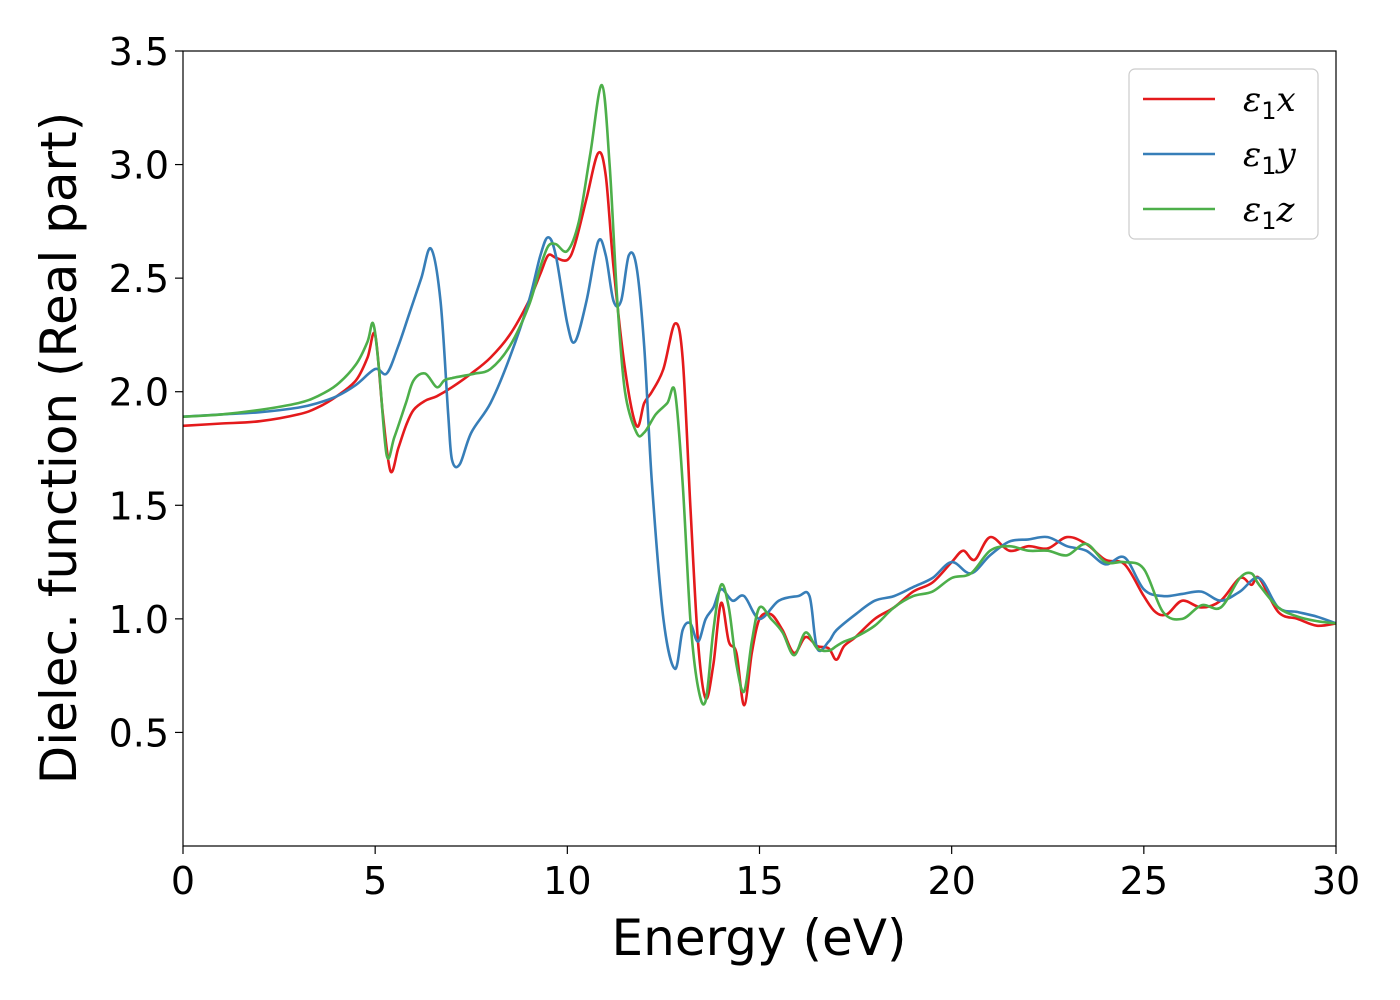 The image size is (1400, 1000). What do you see at coordinates (1336, 881) in the screenshot?
I see `x-tick-label: 30` at bounding box center [1336, 881].